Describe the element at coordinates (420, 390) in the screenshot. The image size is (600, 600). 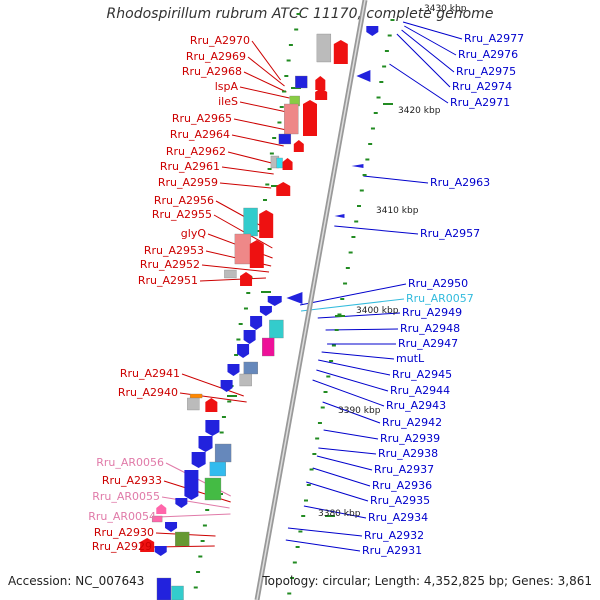
I see `gene-label-right: Rru_A2944` at that location.